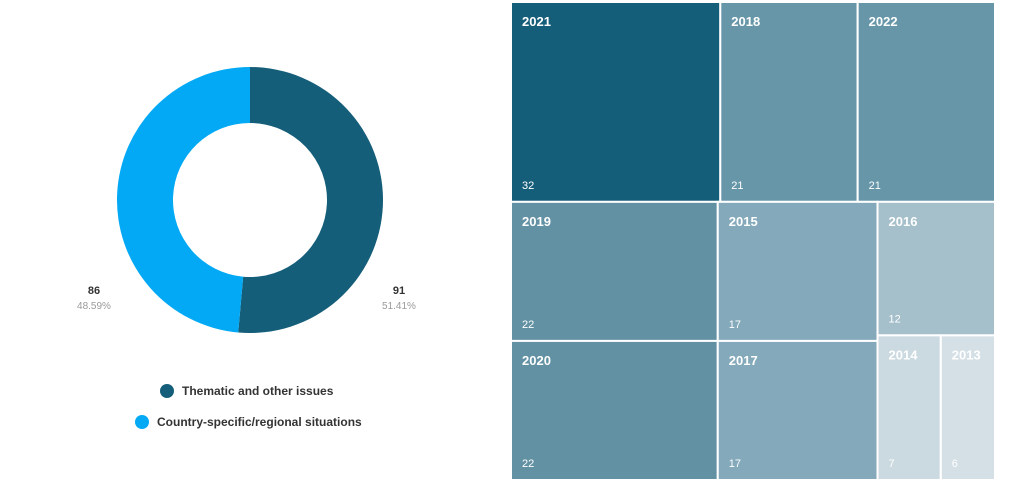  I want to click on treemap-rect-2013, so click(968, 407).